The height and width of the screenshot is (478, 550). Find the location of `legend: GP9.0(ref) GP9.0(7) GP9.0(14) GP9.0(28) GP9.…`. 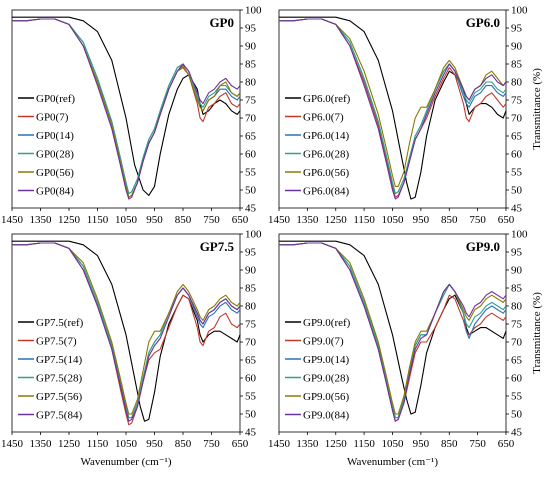

legend: GP9.0(ref) GP9.0(7) GP9.0(14) GP9.0(28) GP9.… is located at coordinates (318, 369).